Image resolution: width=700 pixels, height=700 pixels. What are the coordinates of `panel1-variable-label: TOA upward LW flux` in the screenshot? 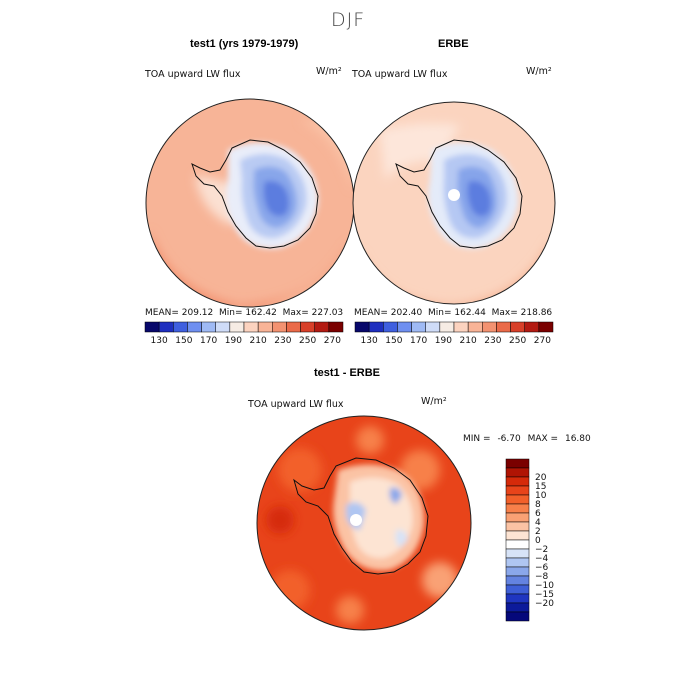 It's located at (193, 74).